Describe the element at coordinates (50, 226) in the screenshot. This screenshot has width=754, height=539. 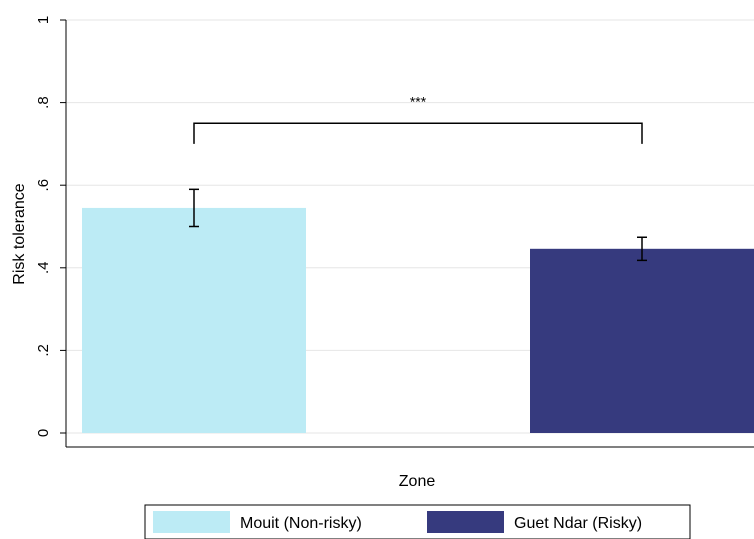
I see `y-ticks: 0 .2 .4 .6 .8 1` at that location.